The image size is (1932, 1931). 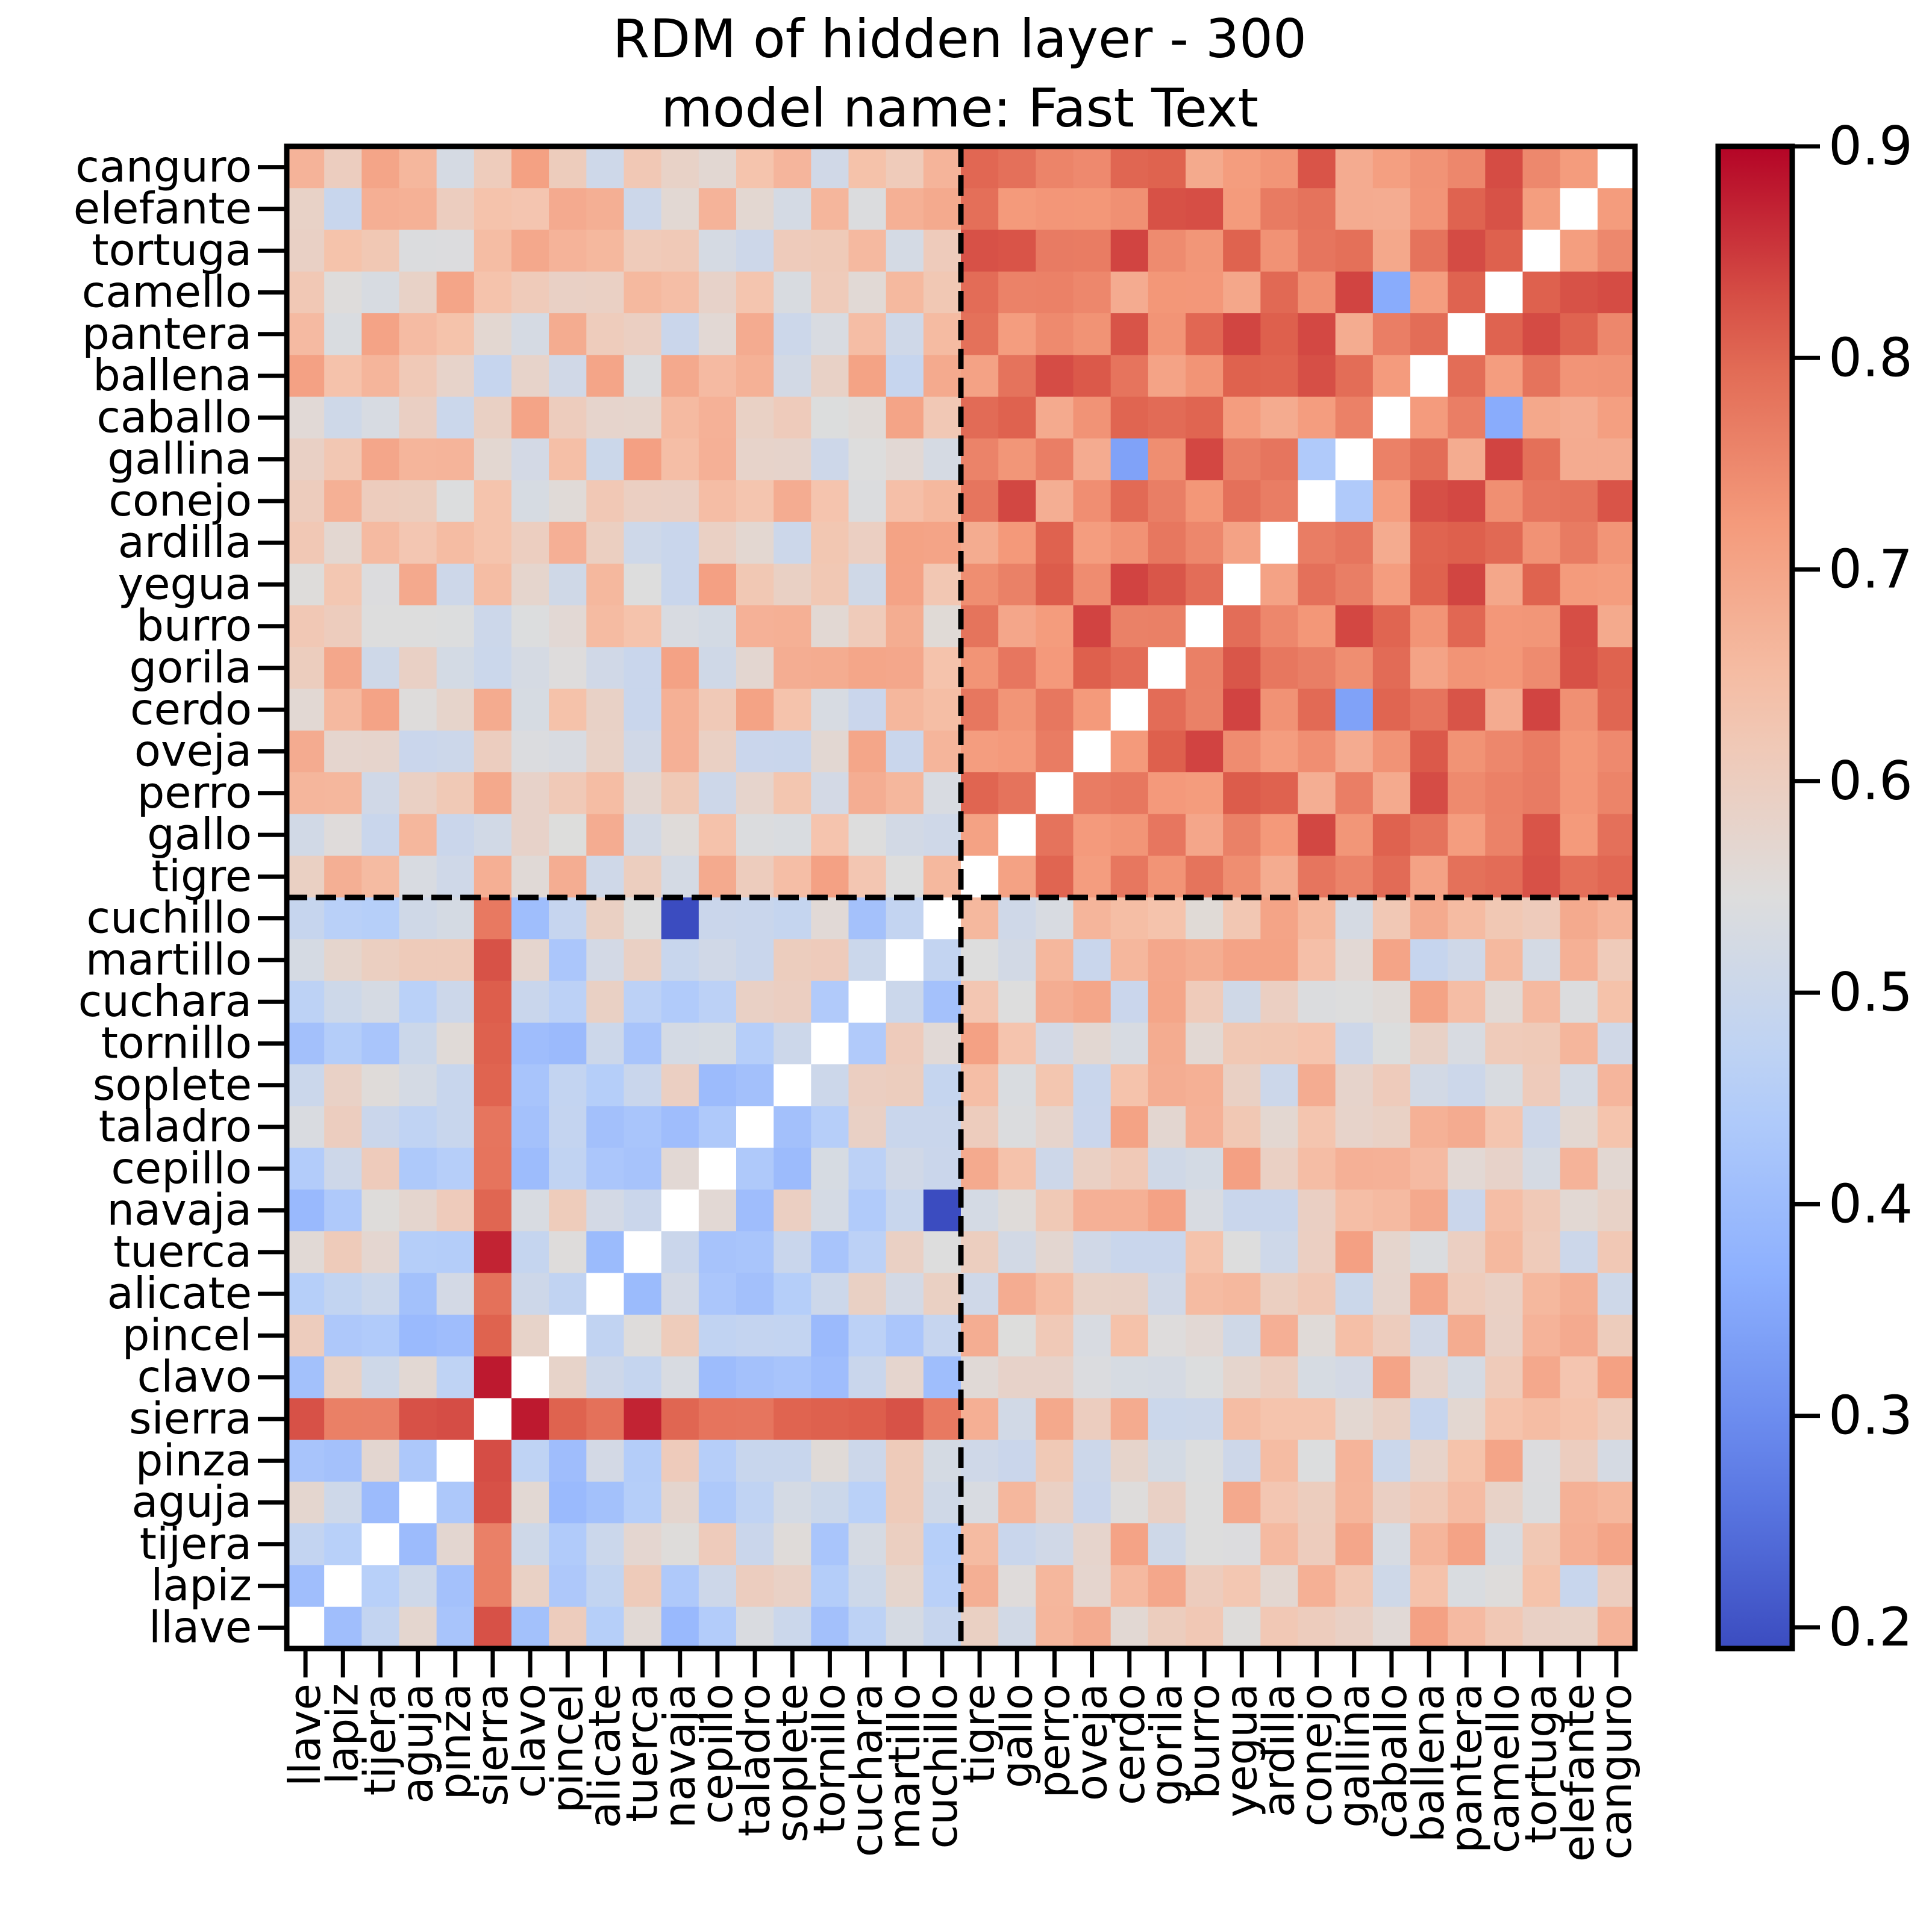 I want to click on colorbar-tick-label: 0.2, so click(x=1871, y=1627).